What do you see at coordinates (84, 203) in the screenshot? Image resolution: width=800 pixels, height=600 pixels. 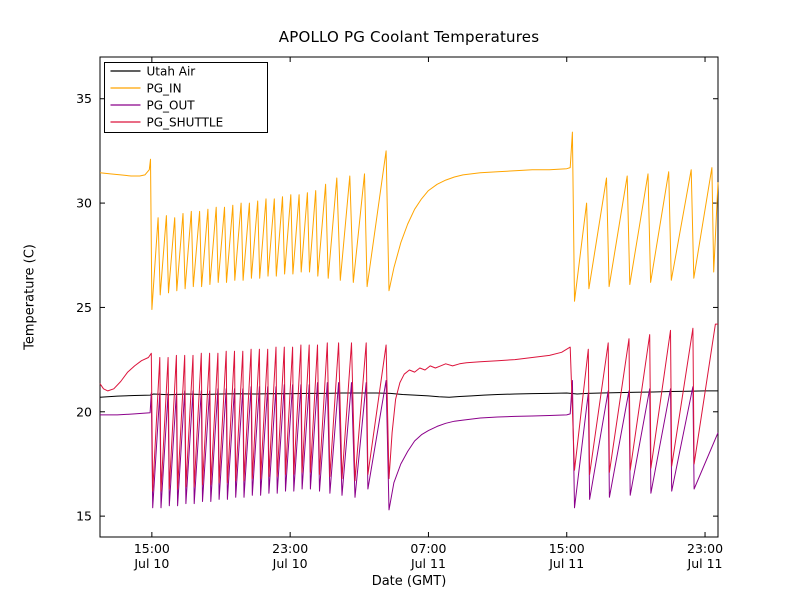 I see `y-tick-label: 30` at bounding box center [84, 203].